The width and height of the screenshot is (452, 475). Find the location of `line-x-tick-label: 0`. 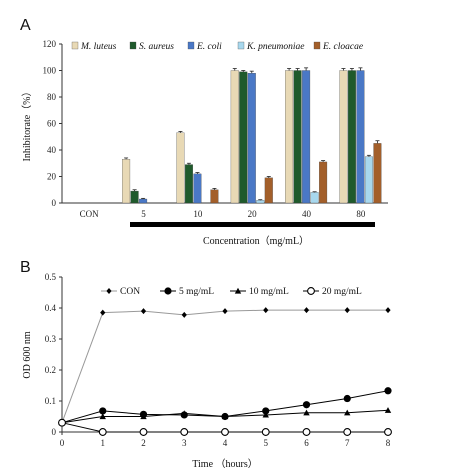

line-x-tick-label: 0 is located at coordinates (62, 443).